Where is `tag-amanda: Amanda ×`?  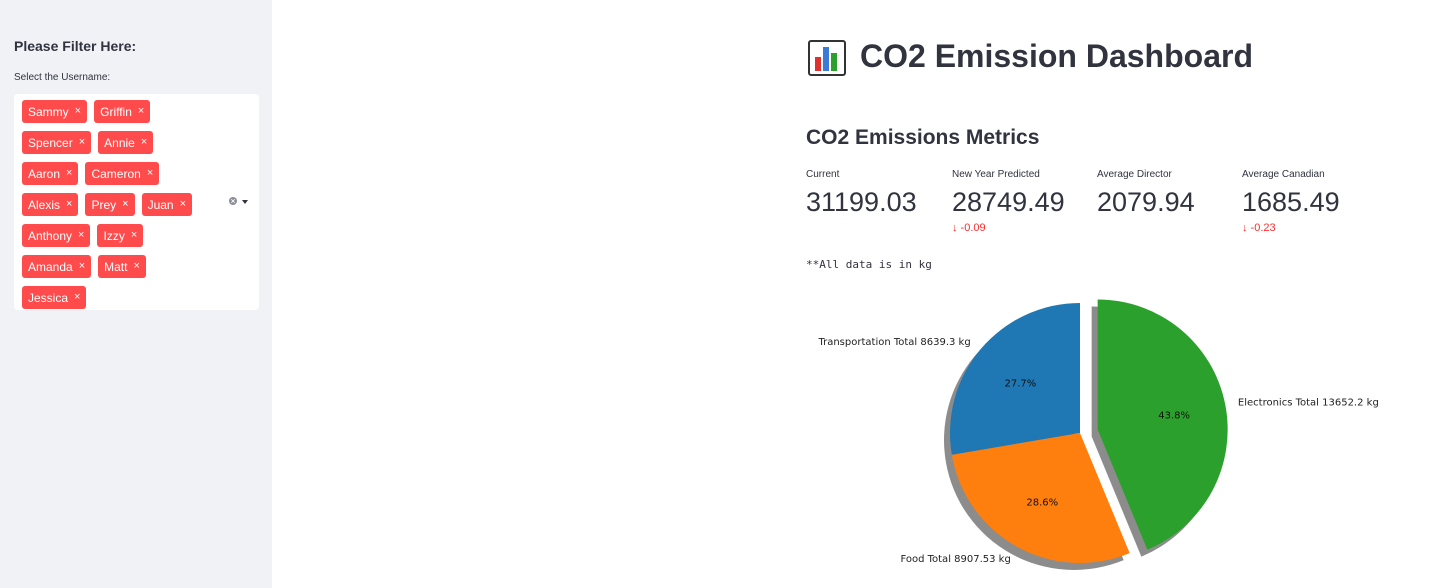 tag-amanda: Amanda × is located at coordinates (57, 266).